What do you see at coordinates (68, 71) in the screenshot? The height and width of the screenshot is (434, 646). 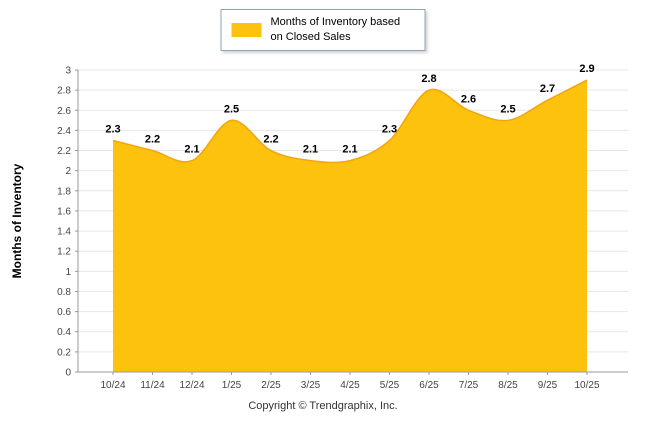 I see `svg-text: 3` at bounding box center [68, 71].